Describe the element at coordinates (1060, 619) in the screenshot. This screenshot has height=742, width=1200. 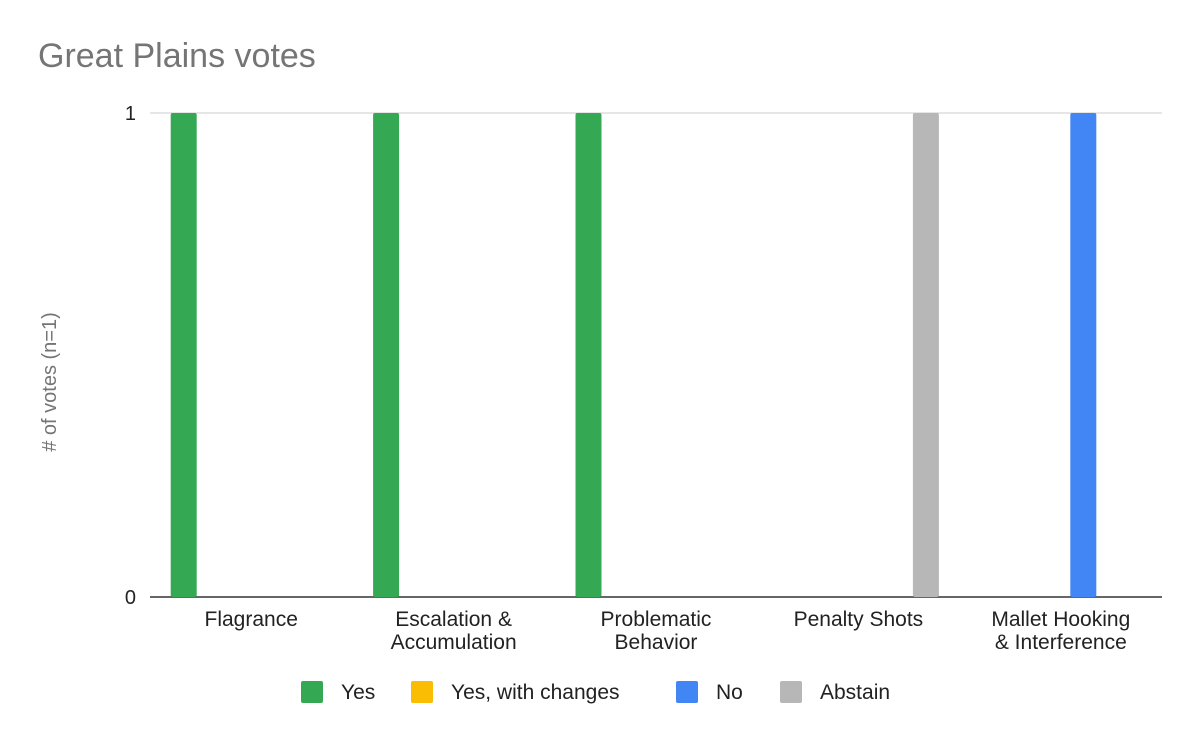
I see `x-tick-label-line: Mallet Hooking` at that location.